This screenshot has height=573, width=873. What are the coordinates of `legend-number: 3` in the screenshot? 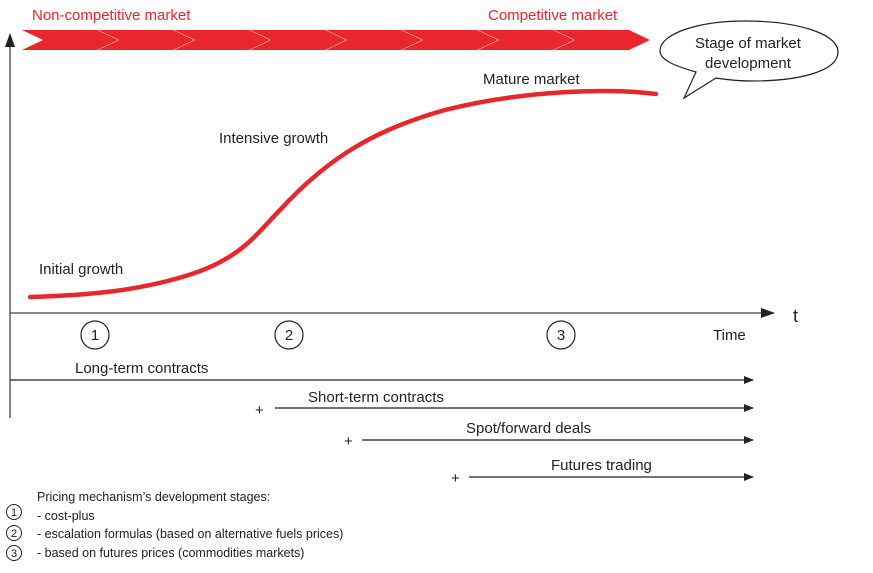 It's located at (14, 554).